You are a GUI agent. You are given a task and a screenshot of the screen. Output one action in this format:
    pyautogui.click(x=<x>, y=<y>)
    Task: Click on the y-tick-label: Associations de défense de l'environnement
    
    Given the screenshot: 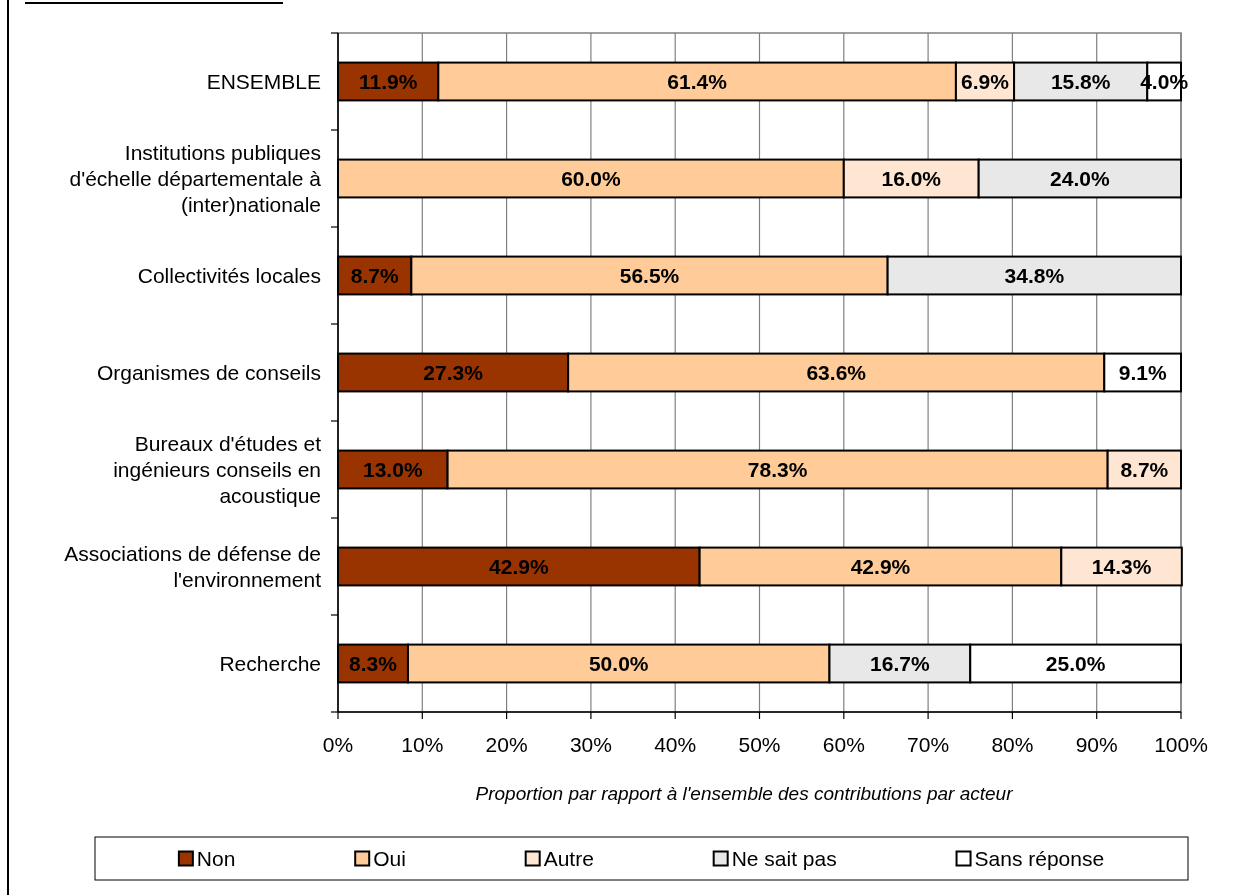 What is the action you would take?
    pyautogui.click(x=193, y=566)
    